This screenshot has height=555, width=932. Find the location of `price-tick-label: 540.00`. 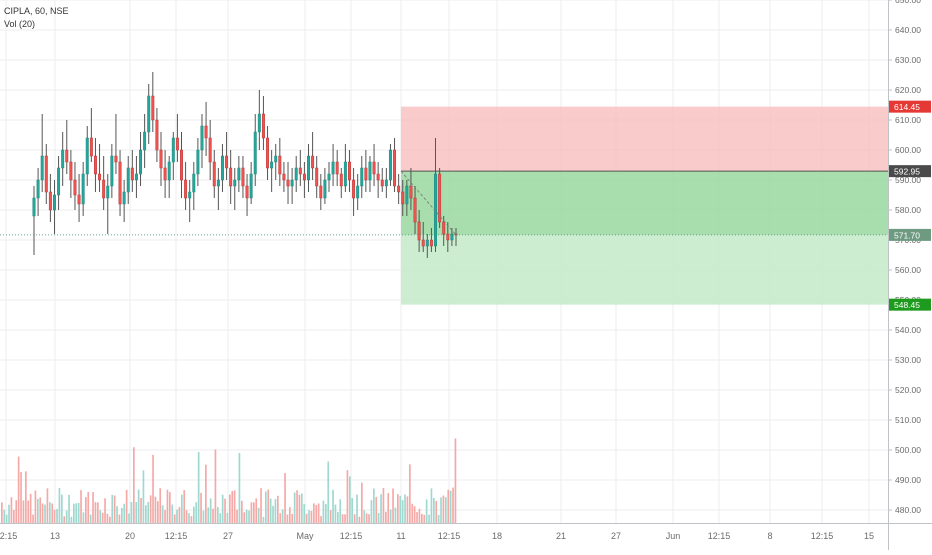

price-tick-label: 540.00 is located at coordinates (908, 330).